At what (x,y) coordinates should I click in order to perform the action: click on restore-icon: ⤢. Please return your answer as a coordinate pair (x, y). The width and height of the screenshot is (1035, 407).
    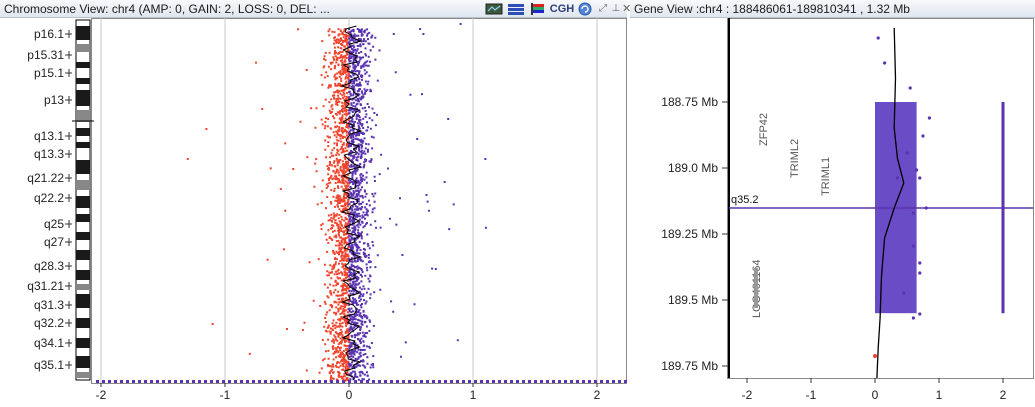
    Looking at the image, I should click on (603, 8).